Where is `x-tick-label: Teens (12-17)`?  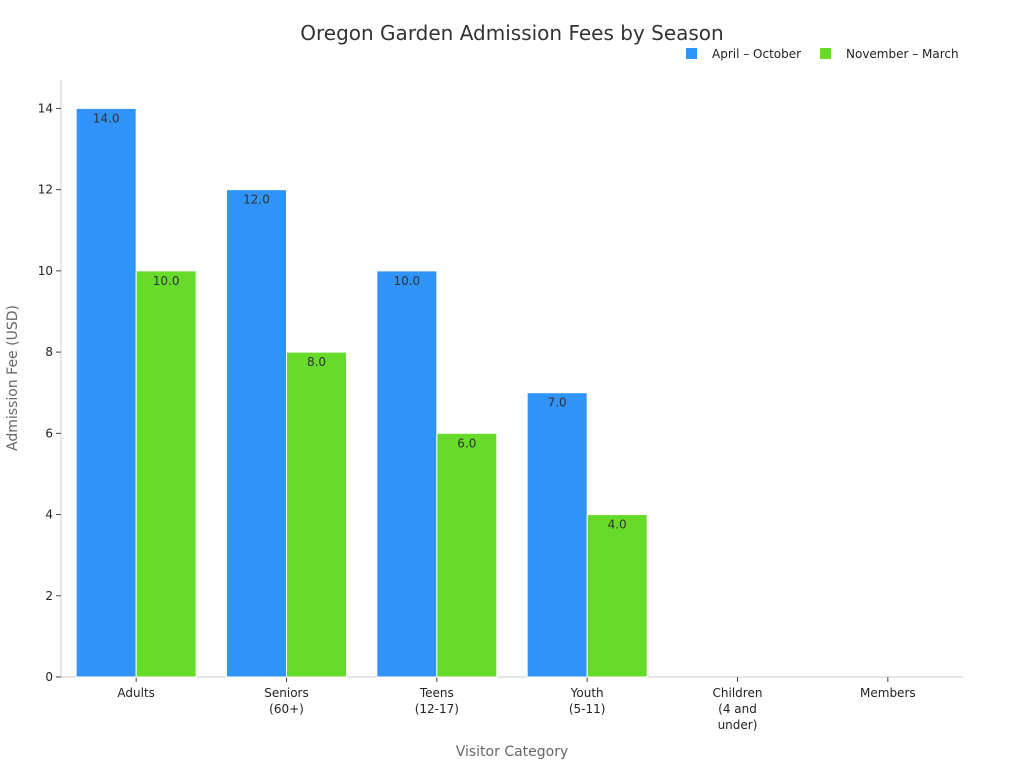
x-tick-label: Teens (12-17) is located at coordinates (437, 701).